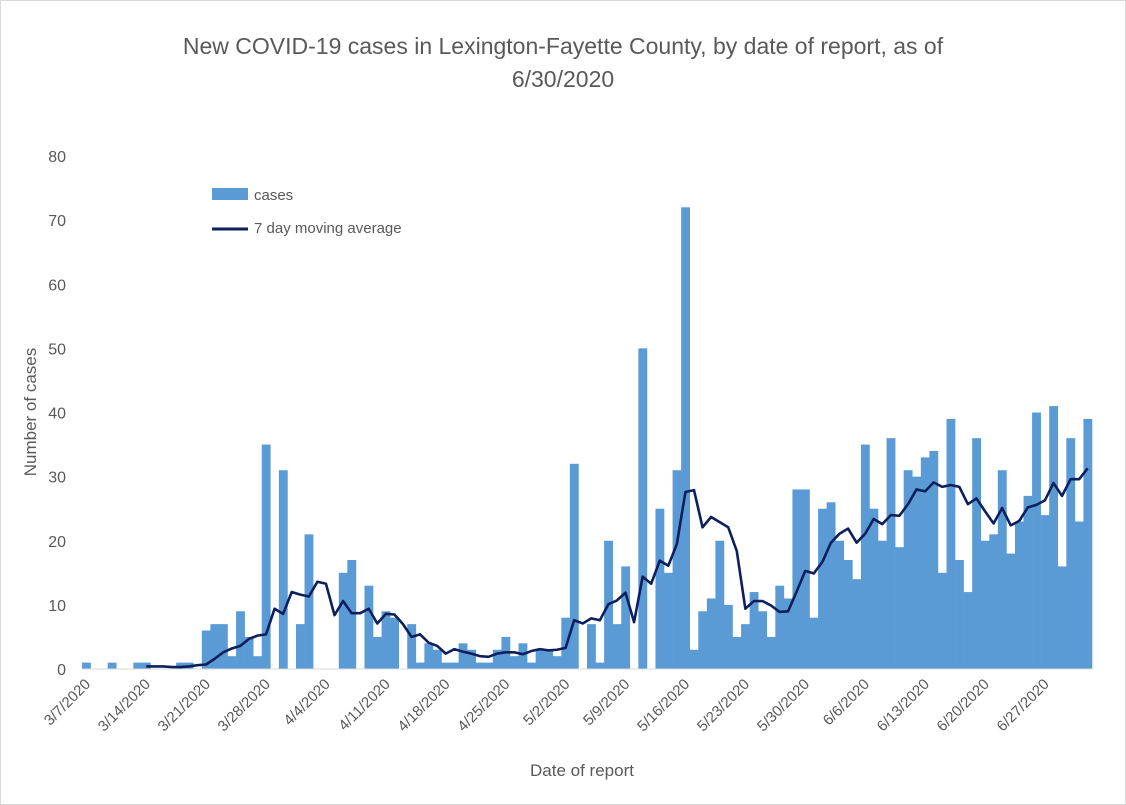 This screenshot has height=805, width=1126. What do you see at coordinates (563, 79) in the screenshot?
I see `chart-title-line-2: 6/30/2020` at bounding box center [563, 79].